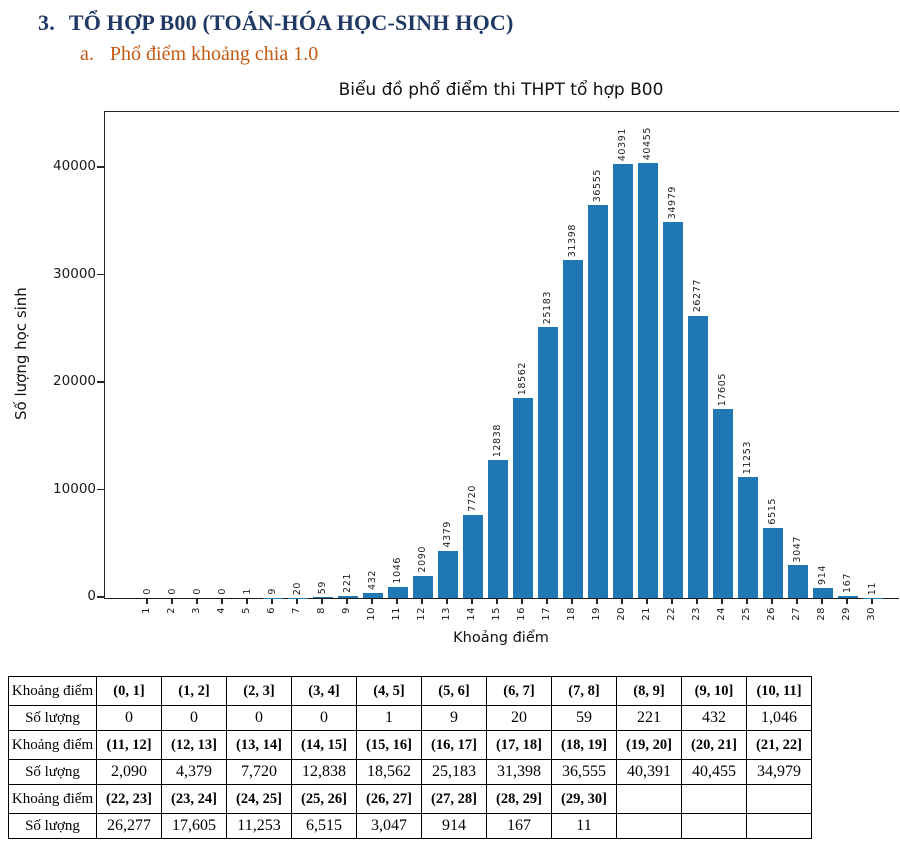 The height and width of the screenshot is (866, 900). I want to click on interval-cell: (12, 13], so click(194, 745).